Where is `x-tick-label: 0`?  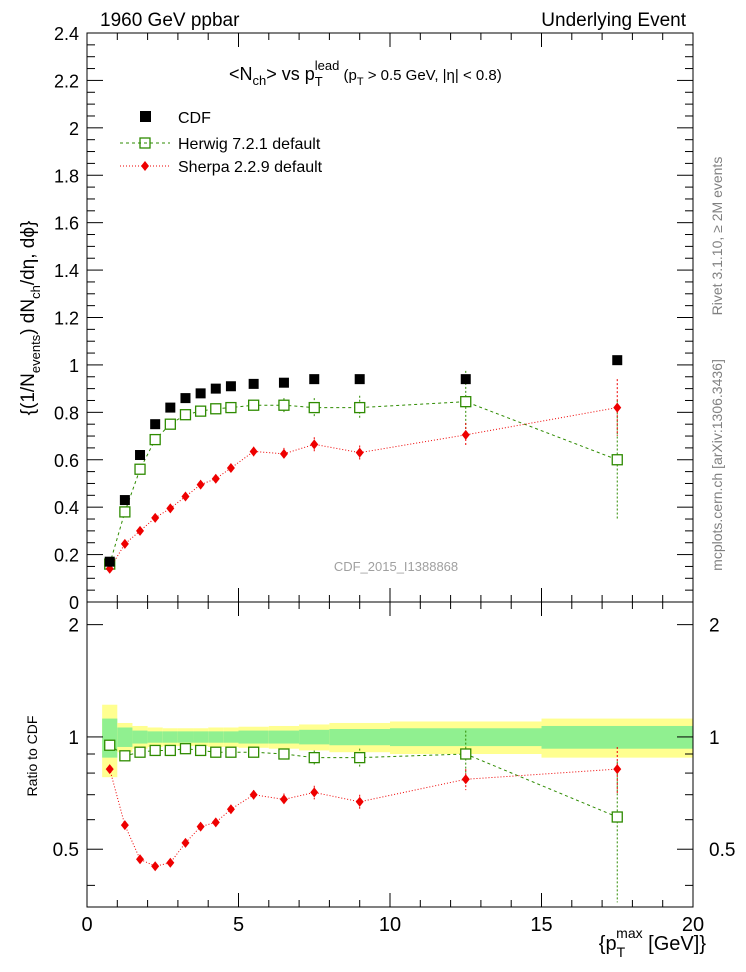 x-tick-label: 0 is located at coordinates (86, 925).